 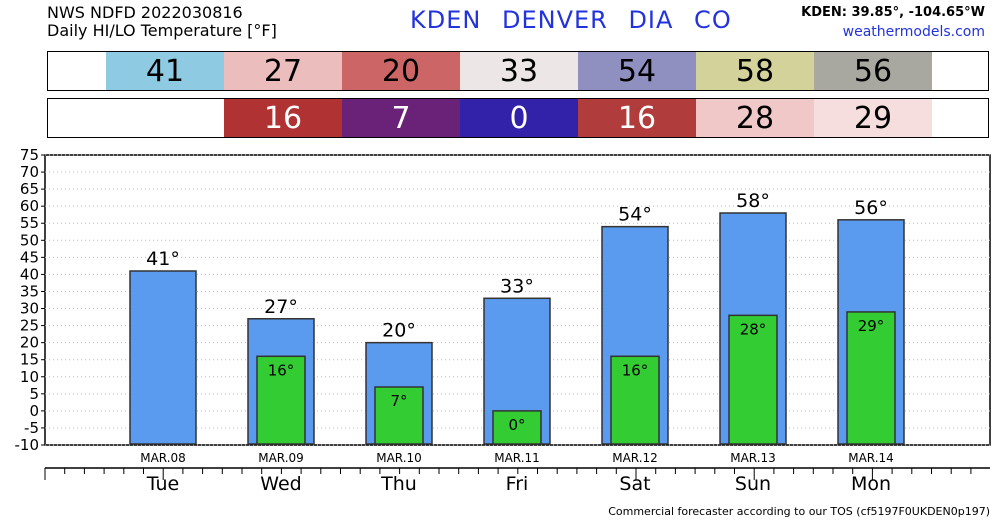 I want to click on low-bar-sun, so click(x=753, y=379).